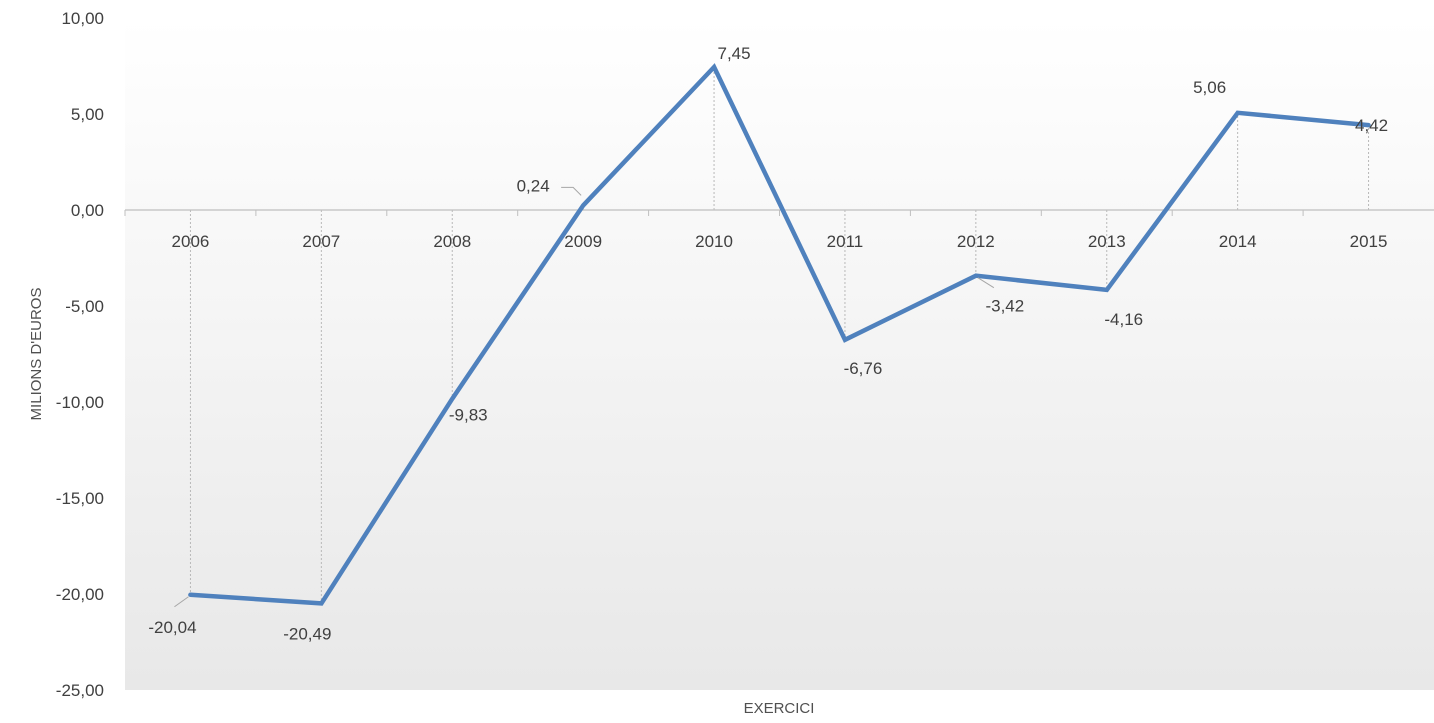  Describe the element at coordinates (452, 241) in the screenshot. I see `x-tick-label: 2008` at that location.